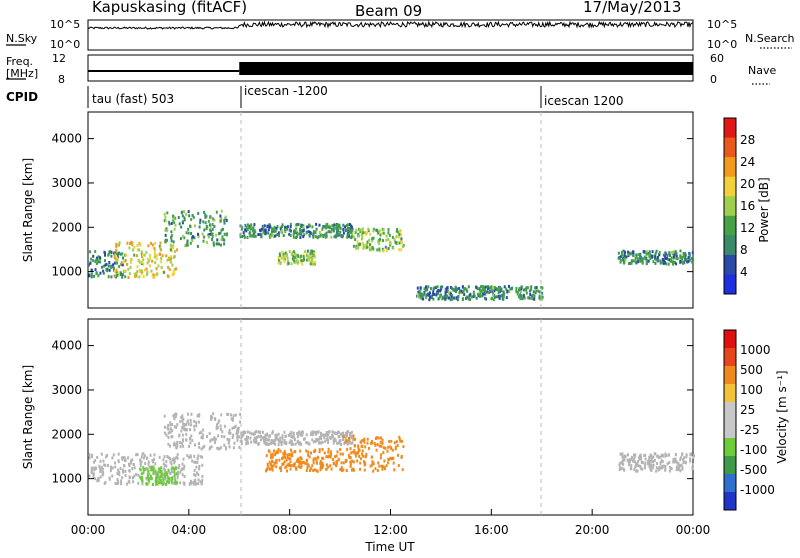 This screenshot has height=558, width=800. I want to click on cpid-segment-1: tau (fast) 503, so click(133, 99).